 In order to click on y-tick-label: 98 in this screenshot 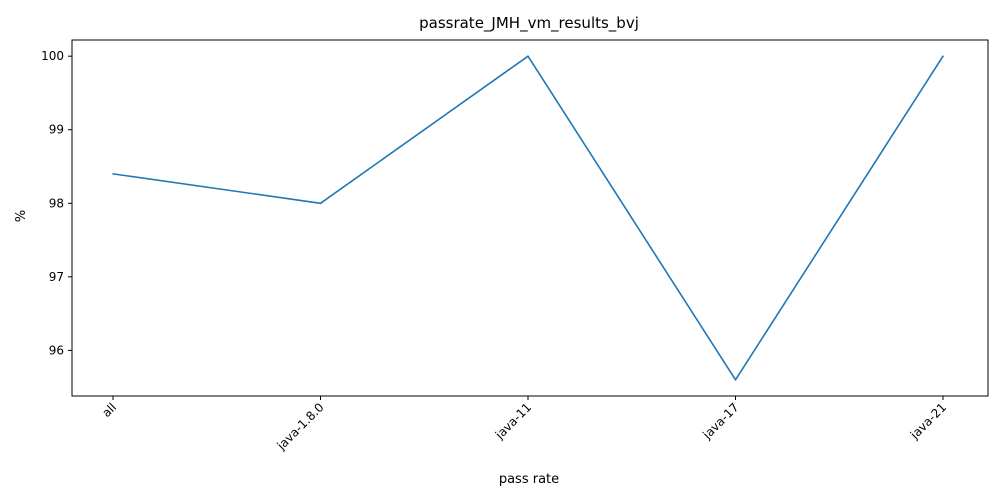, I will do `click(56, 203)`.